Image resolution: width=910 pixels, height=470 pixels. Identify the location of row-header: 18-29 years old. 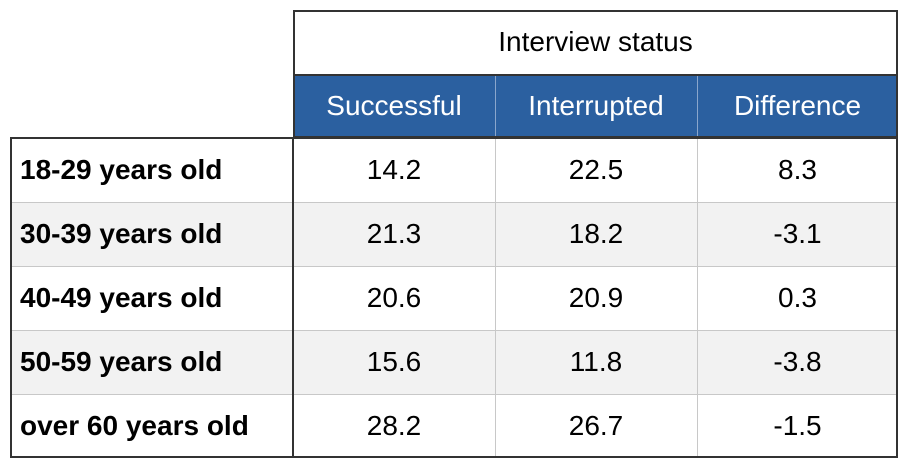
(121, 169).